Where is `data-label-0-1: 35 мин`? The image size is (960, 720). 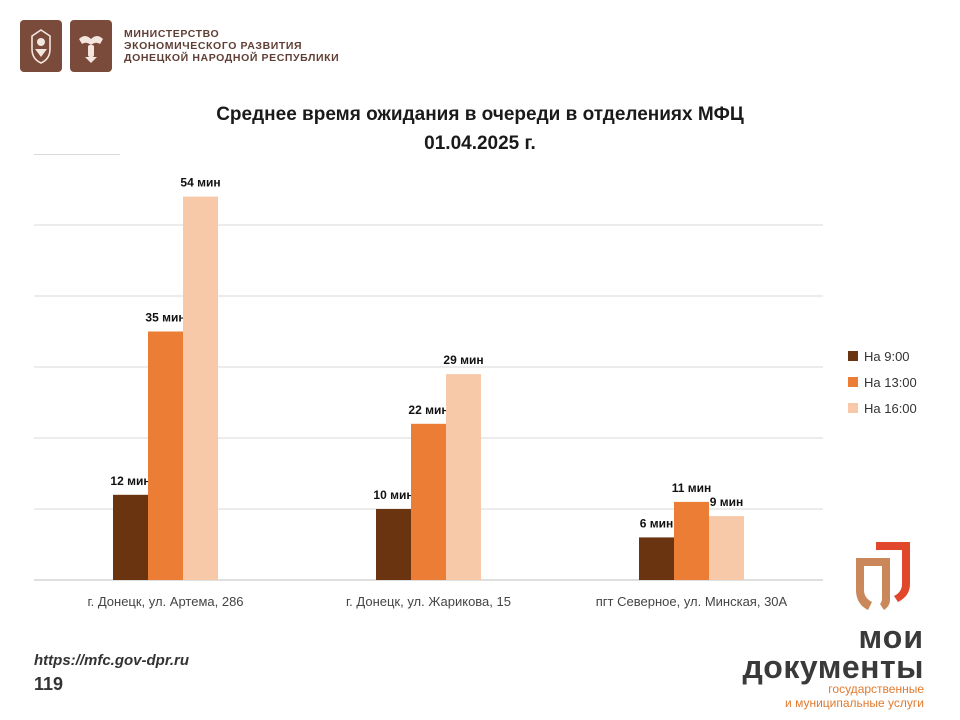 data-label-0-1: 35 мин is located at coordinates (165, 318).